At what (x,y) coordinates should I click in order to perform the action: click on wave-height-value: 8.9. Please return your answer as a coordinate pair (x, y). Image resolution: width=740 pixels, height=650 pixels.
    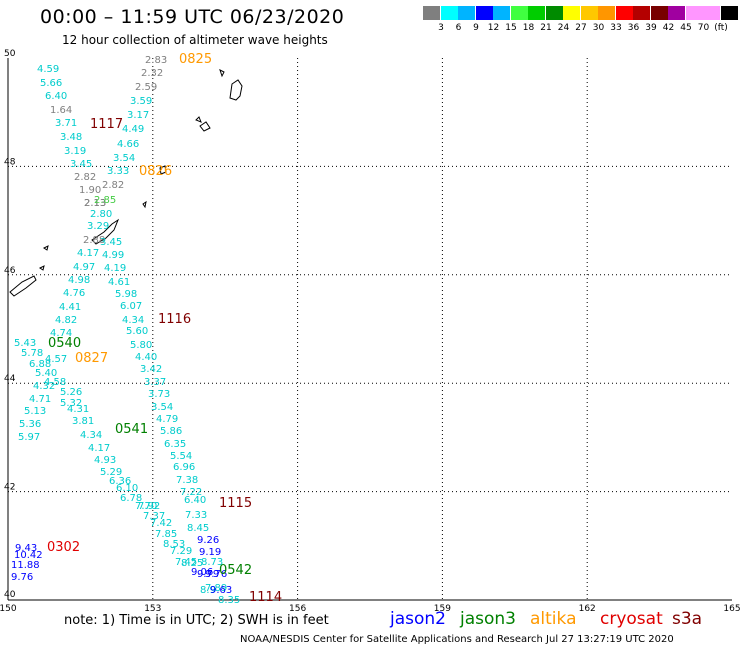
    Looking at the image, I should click on (208, 590).